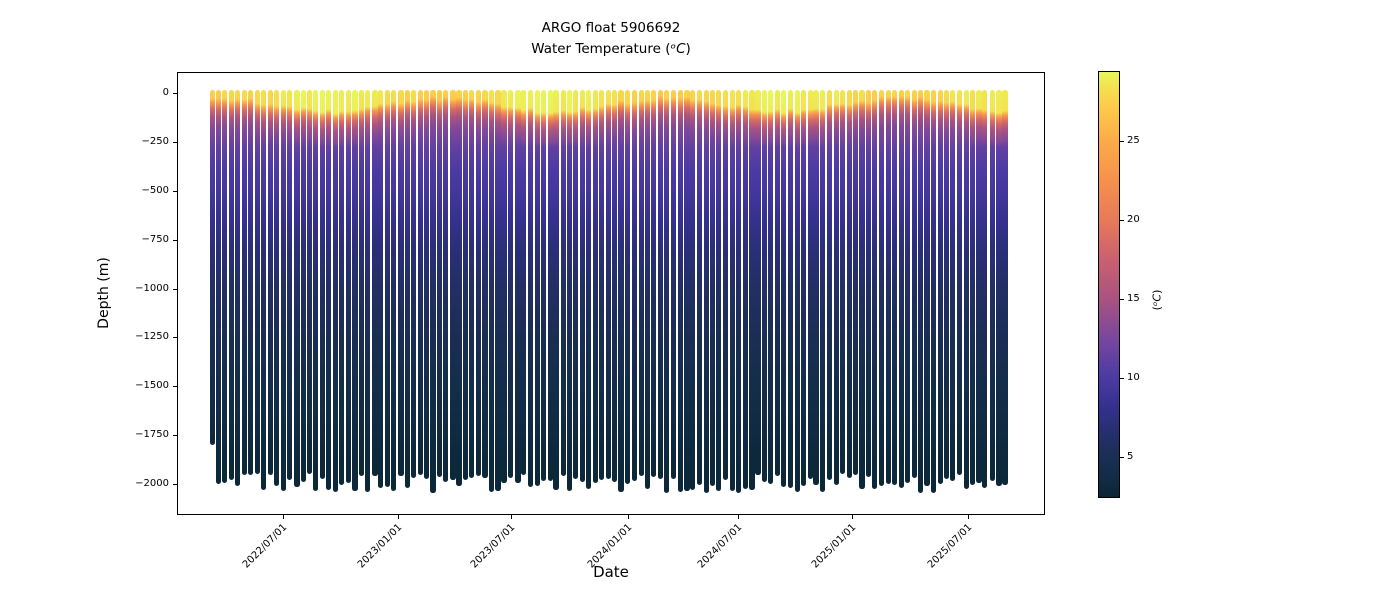  Describe the element at coordinates (104, 293) in the screenshot. I see `y-axis-label: Depth (m)` at that location.